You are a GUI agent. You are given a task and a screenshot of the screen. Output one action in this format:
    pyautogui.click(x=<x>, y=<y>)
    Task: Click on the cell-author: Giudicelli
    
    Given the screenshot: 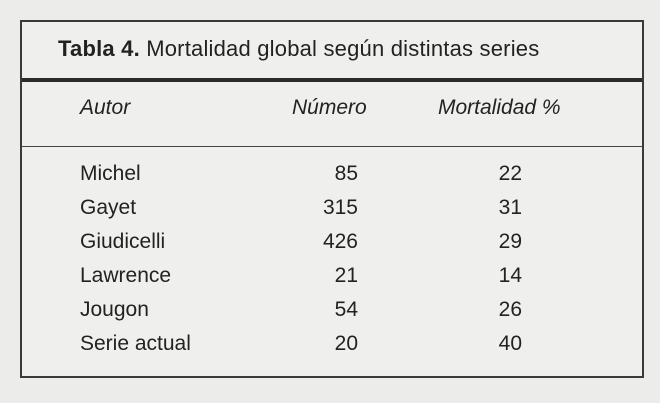 What is the action you would take?
    pyautogui.click(x=123, y=241)
    